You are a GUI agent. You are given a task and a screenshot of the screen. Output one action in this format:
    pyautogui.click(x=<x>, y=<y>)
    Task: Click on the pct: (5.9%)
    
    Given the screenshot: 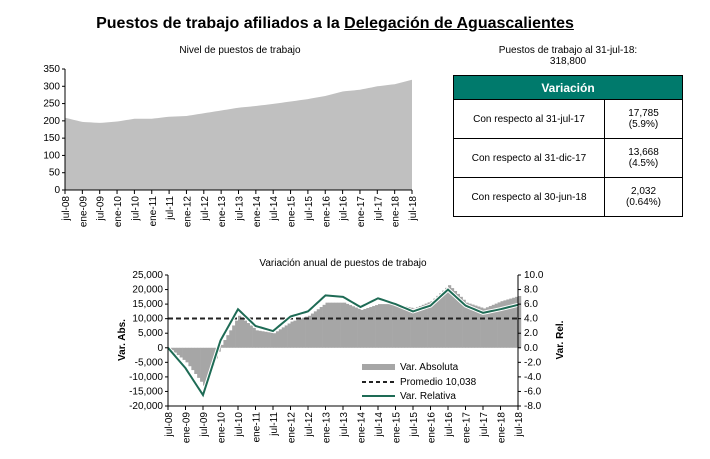 What is the action you would take?
    pyautogui.click(x=643, y=124)
    